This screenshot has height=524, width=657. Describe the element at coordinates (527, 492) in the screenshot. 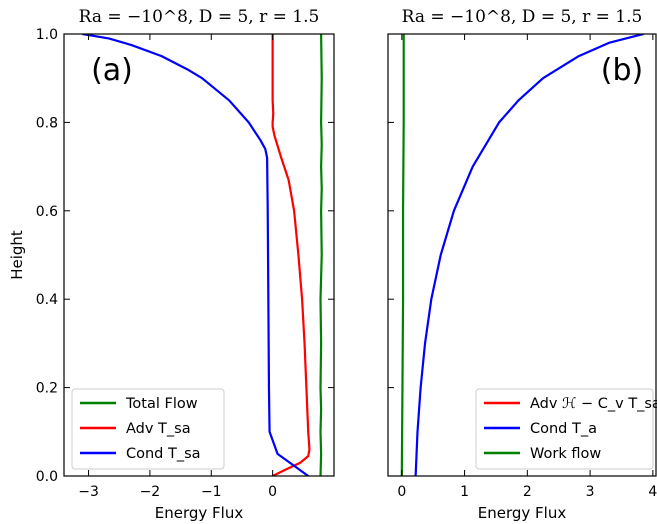

I see `x-tick-label: 2` at that location.